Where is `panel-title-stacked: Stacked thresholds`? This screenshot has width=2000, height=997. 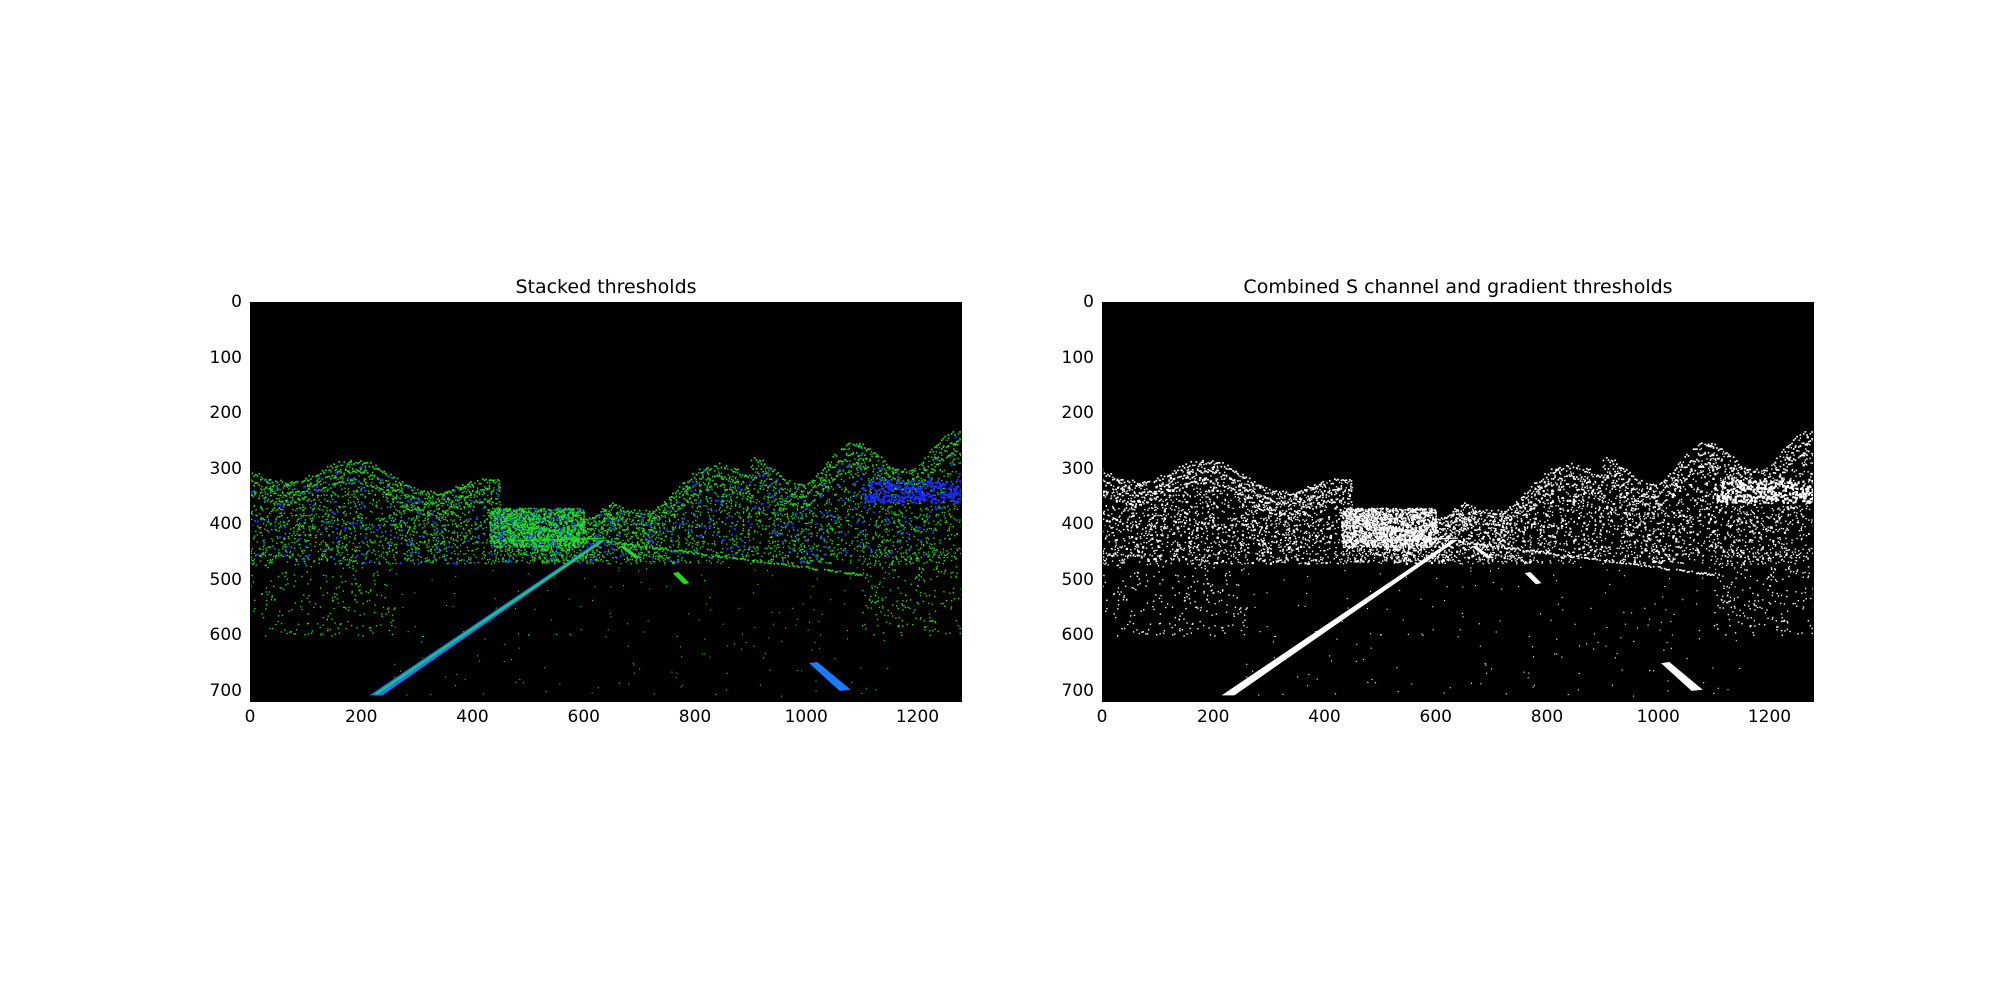
panel-title-stacked: Stacked thresholds is located at coordinates (606, 287).